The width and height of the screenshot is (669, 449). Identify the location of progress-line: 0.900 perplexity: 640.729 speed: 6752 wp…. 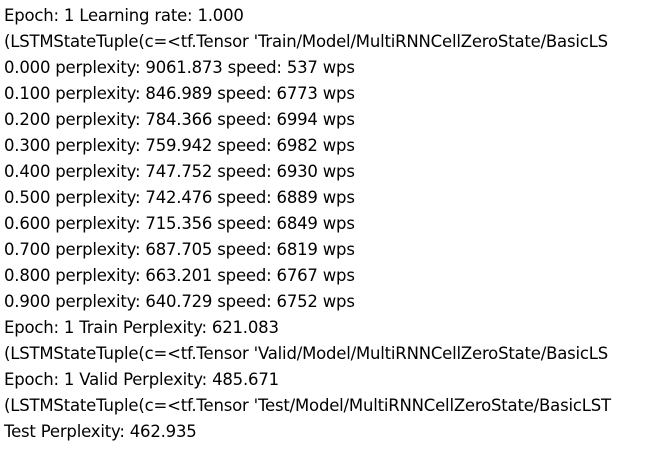
(179, 301).